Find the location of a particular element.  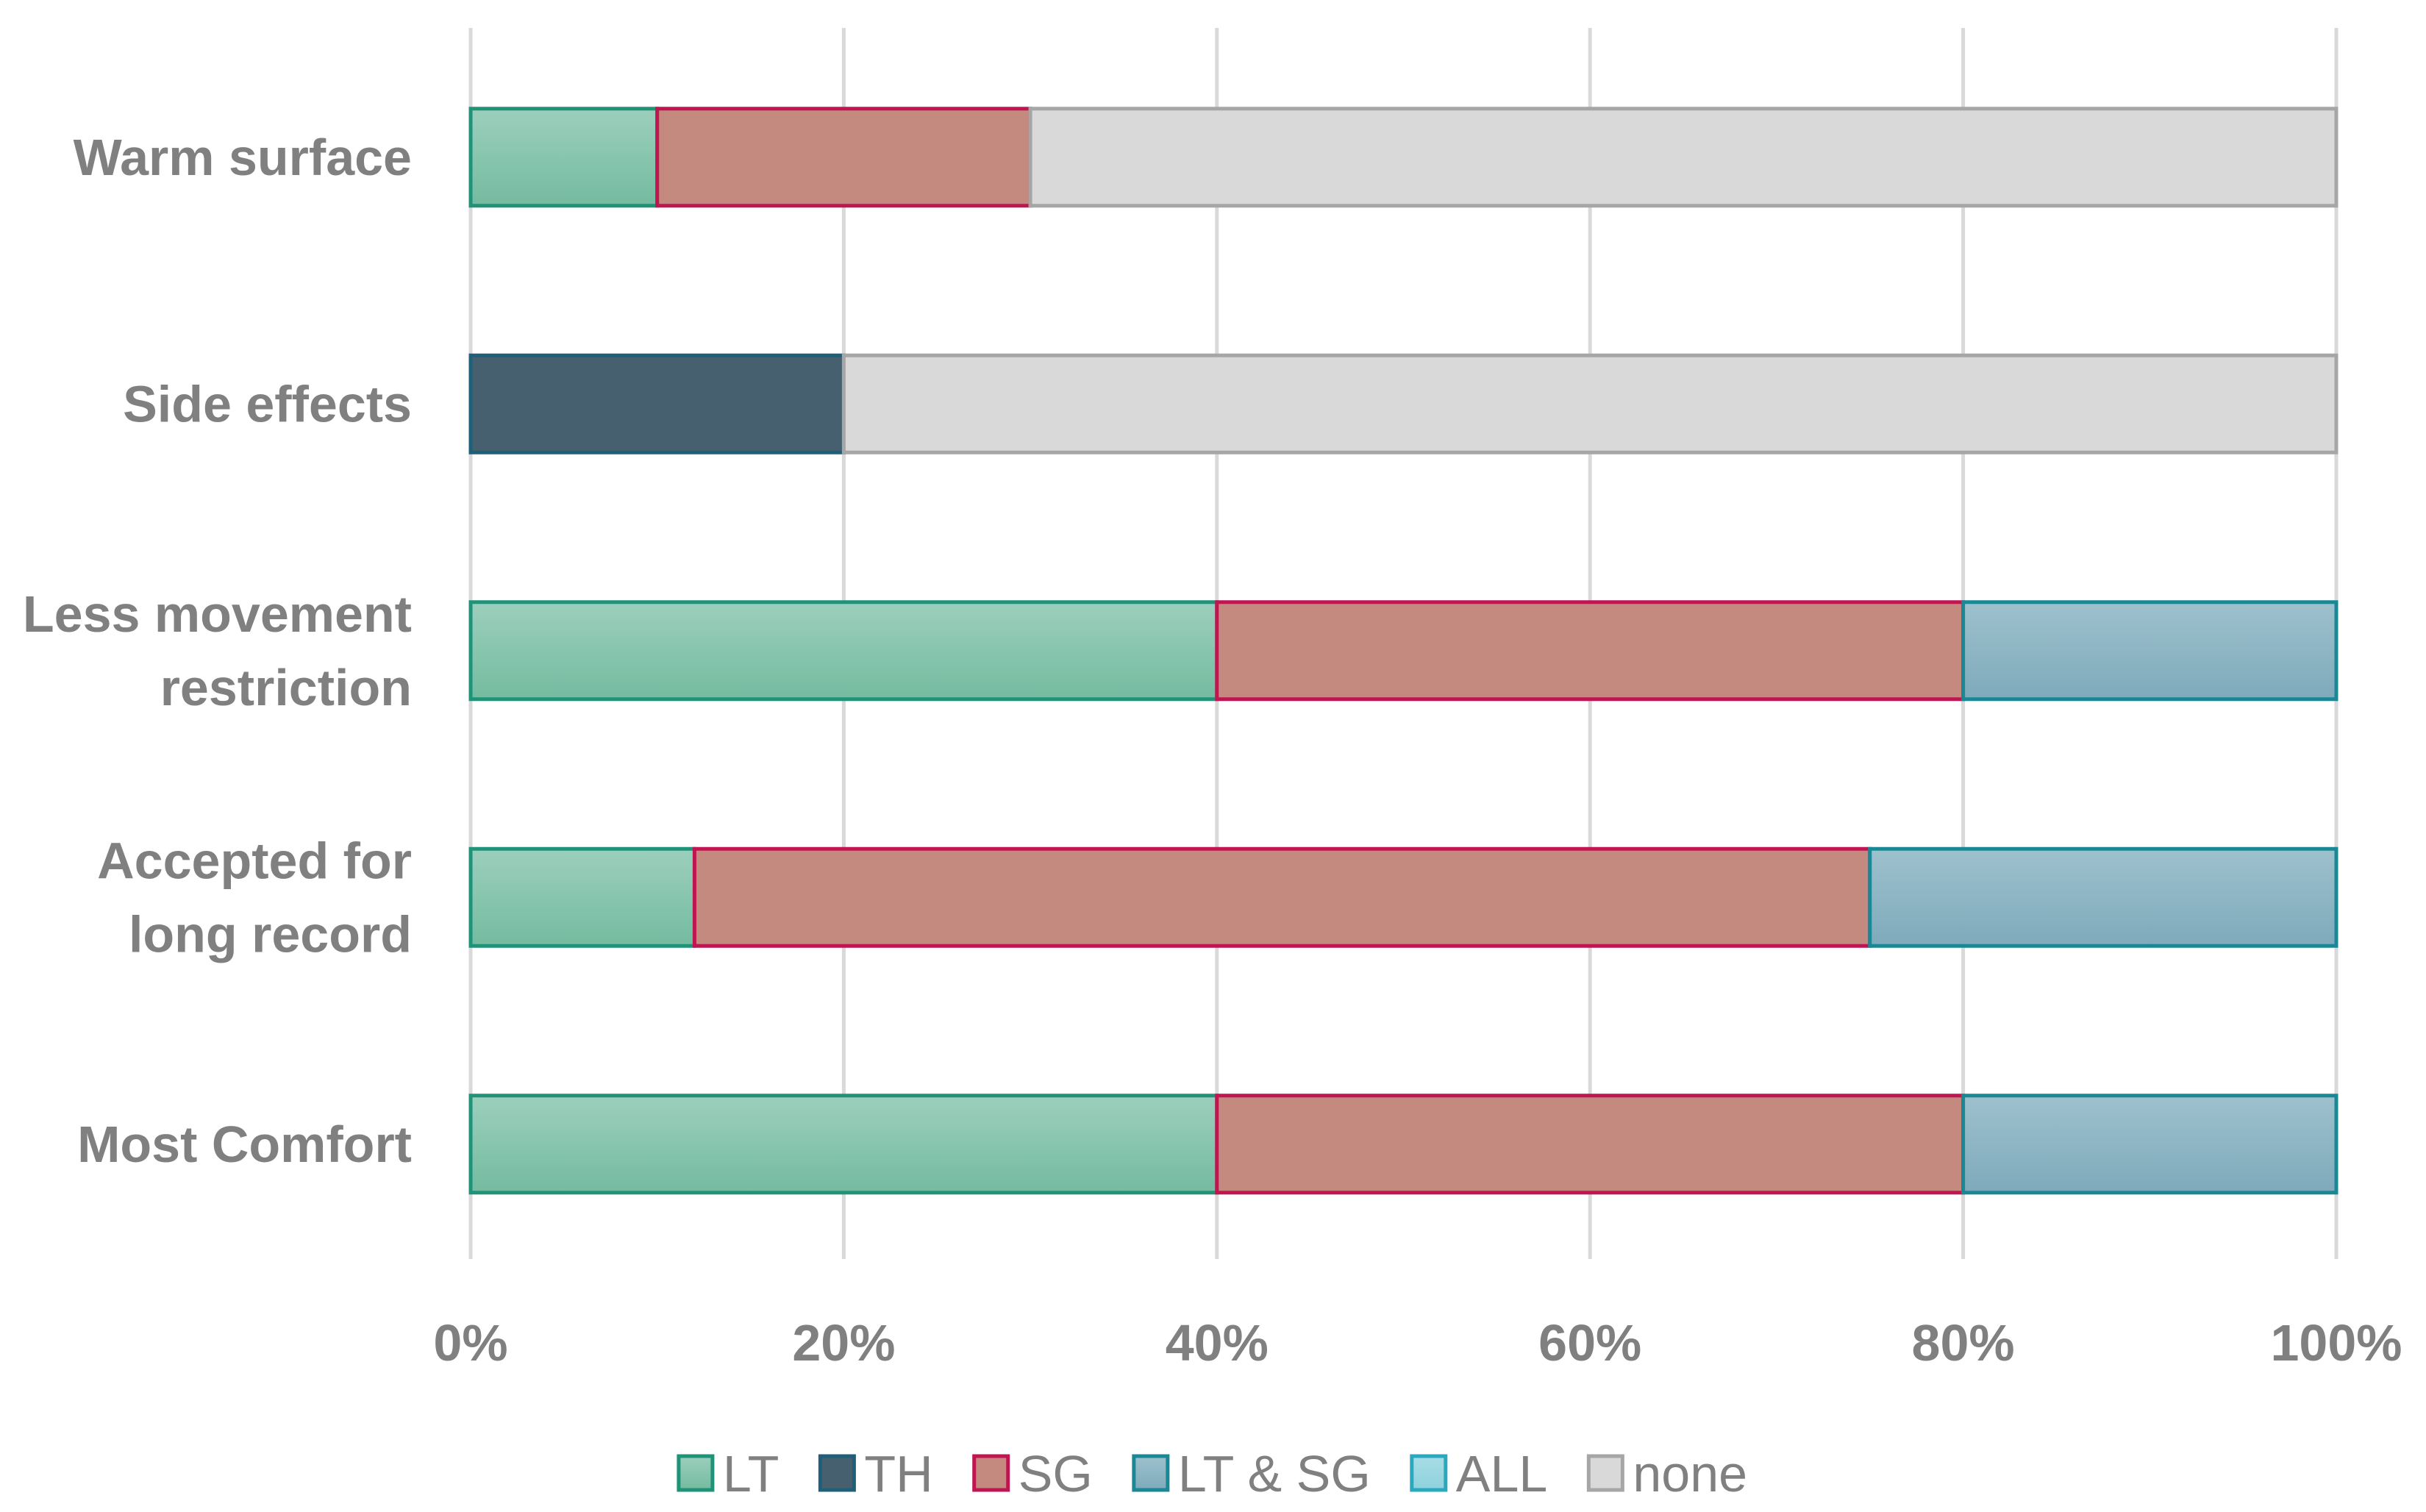

legend-label-th: TH is located at coordinates (898, 1473).